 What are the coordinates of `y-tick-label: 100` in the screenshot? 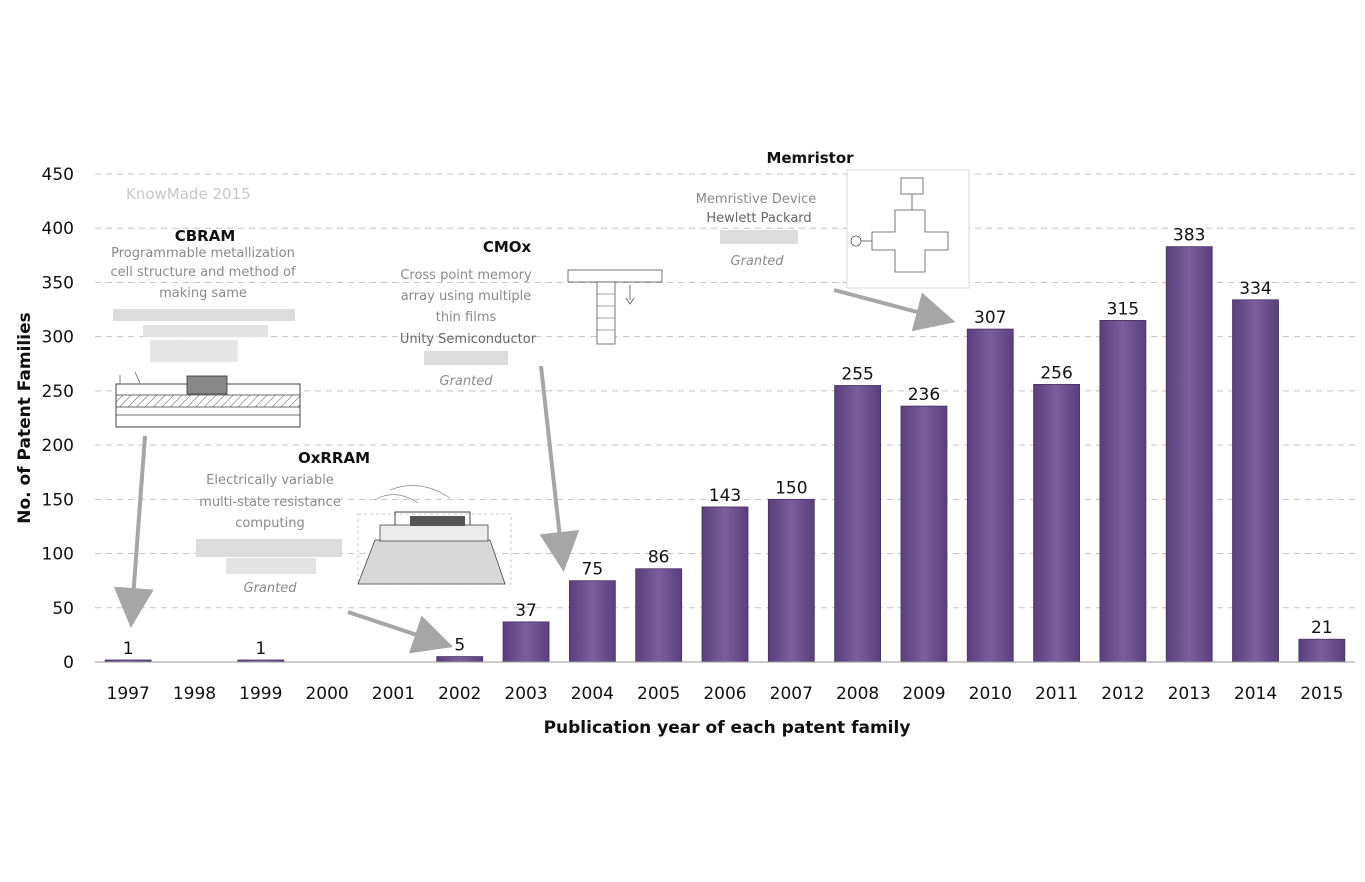 It's located at (58, 555).